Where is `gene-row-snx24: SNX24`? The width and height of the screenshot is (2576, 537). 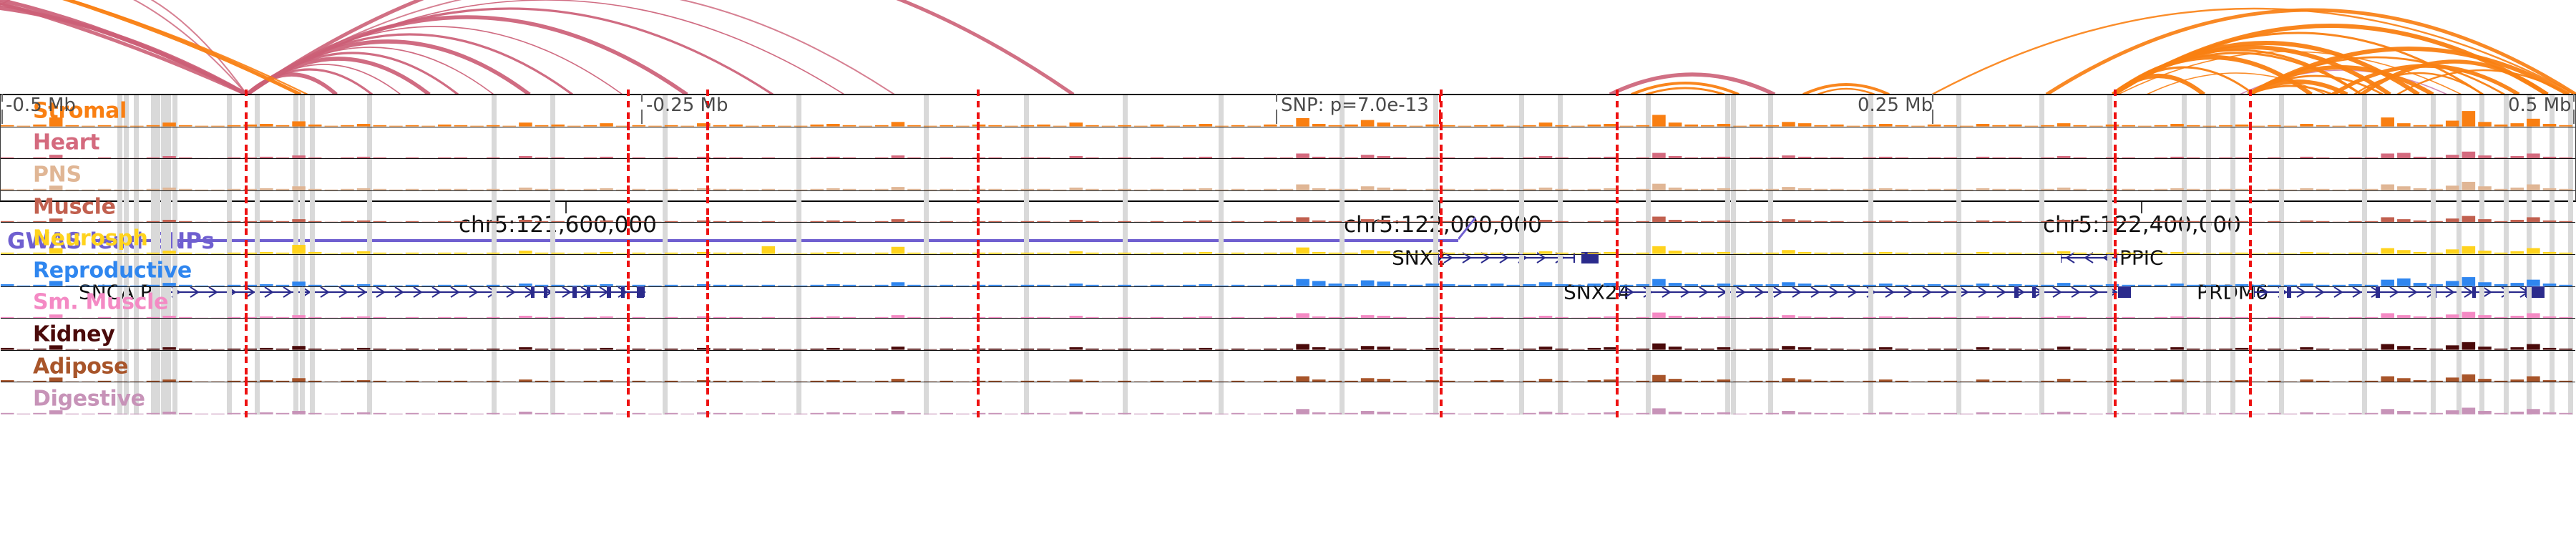 gene-row-snx24: SNX24 is located at coordinates (1288, 292).